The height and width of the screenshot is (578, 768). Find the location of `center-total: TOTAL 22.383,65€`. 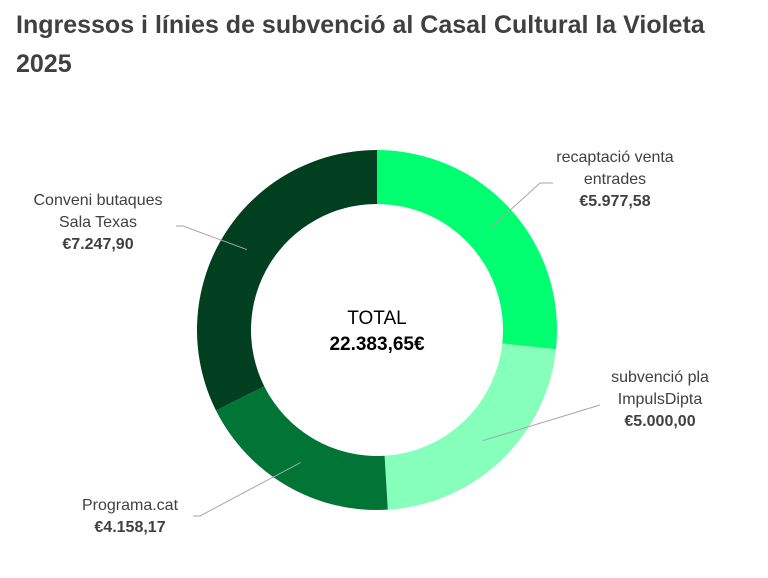

center-total: TOTAL 22.383,65€ is located at coordinates (377, 332).